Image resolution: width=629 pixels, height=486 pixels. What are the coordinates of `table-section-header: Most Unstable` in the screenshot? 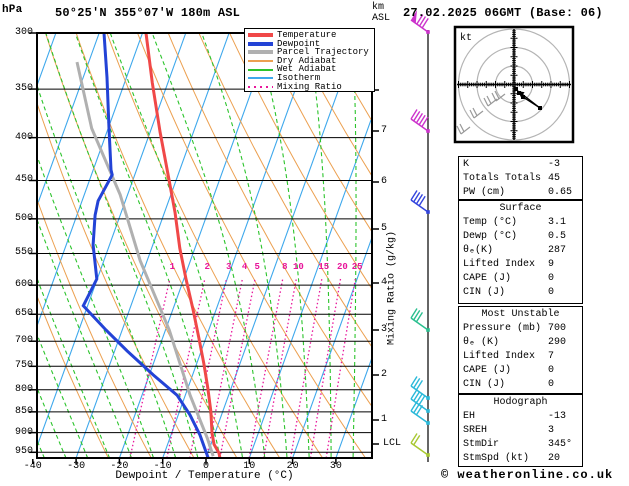 It's located at (520, 314).